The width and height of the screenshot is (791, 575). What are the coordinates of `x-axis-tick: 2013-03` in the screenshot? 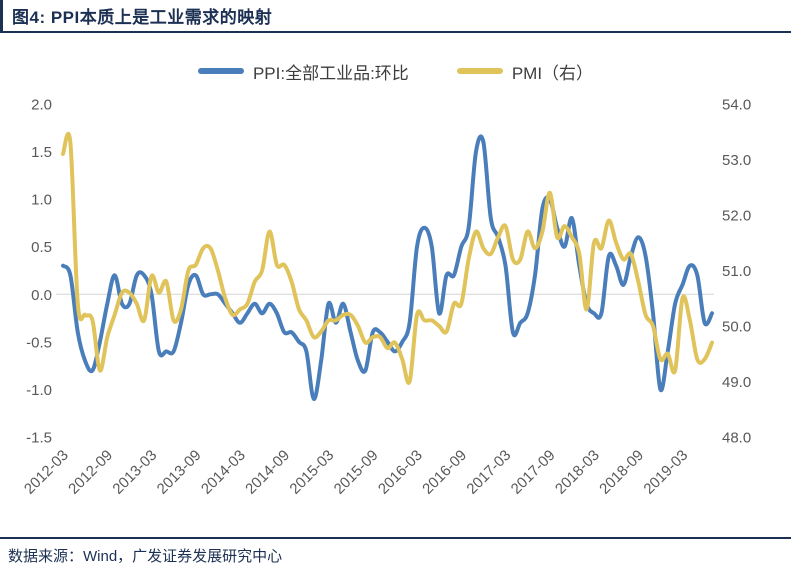 It's located at (134, 472).